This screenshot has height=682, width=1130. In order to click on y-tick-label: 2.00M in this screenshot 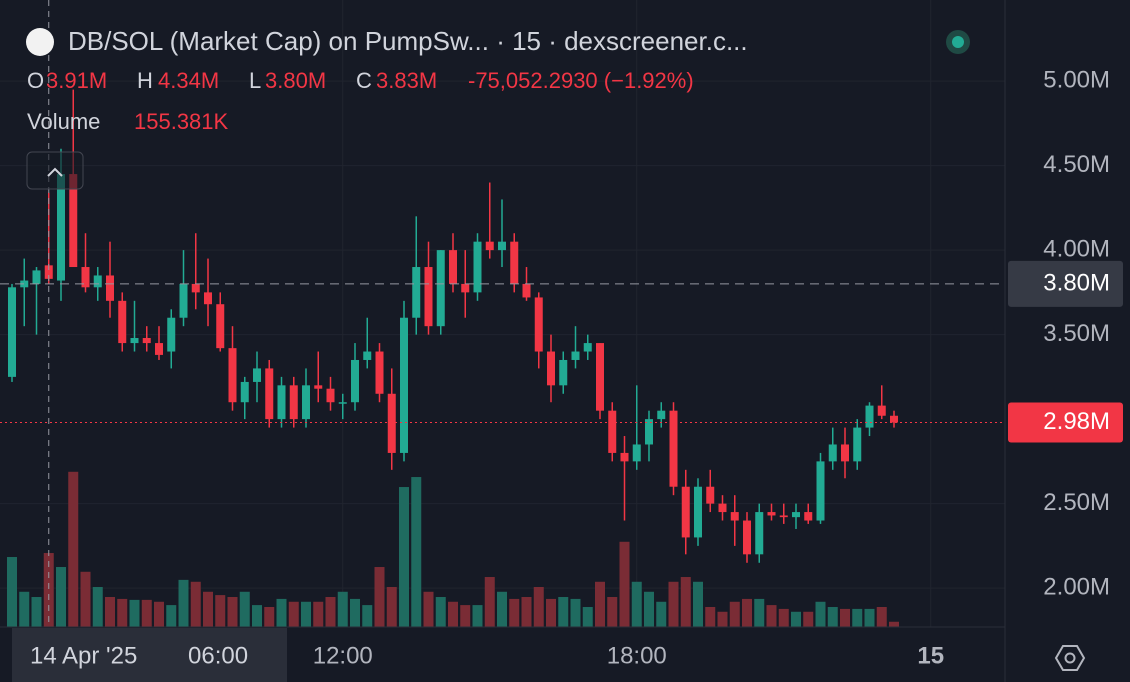, I will do `click(1076, 586)`.